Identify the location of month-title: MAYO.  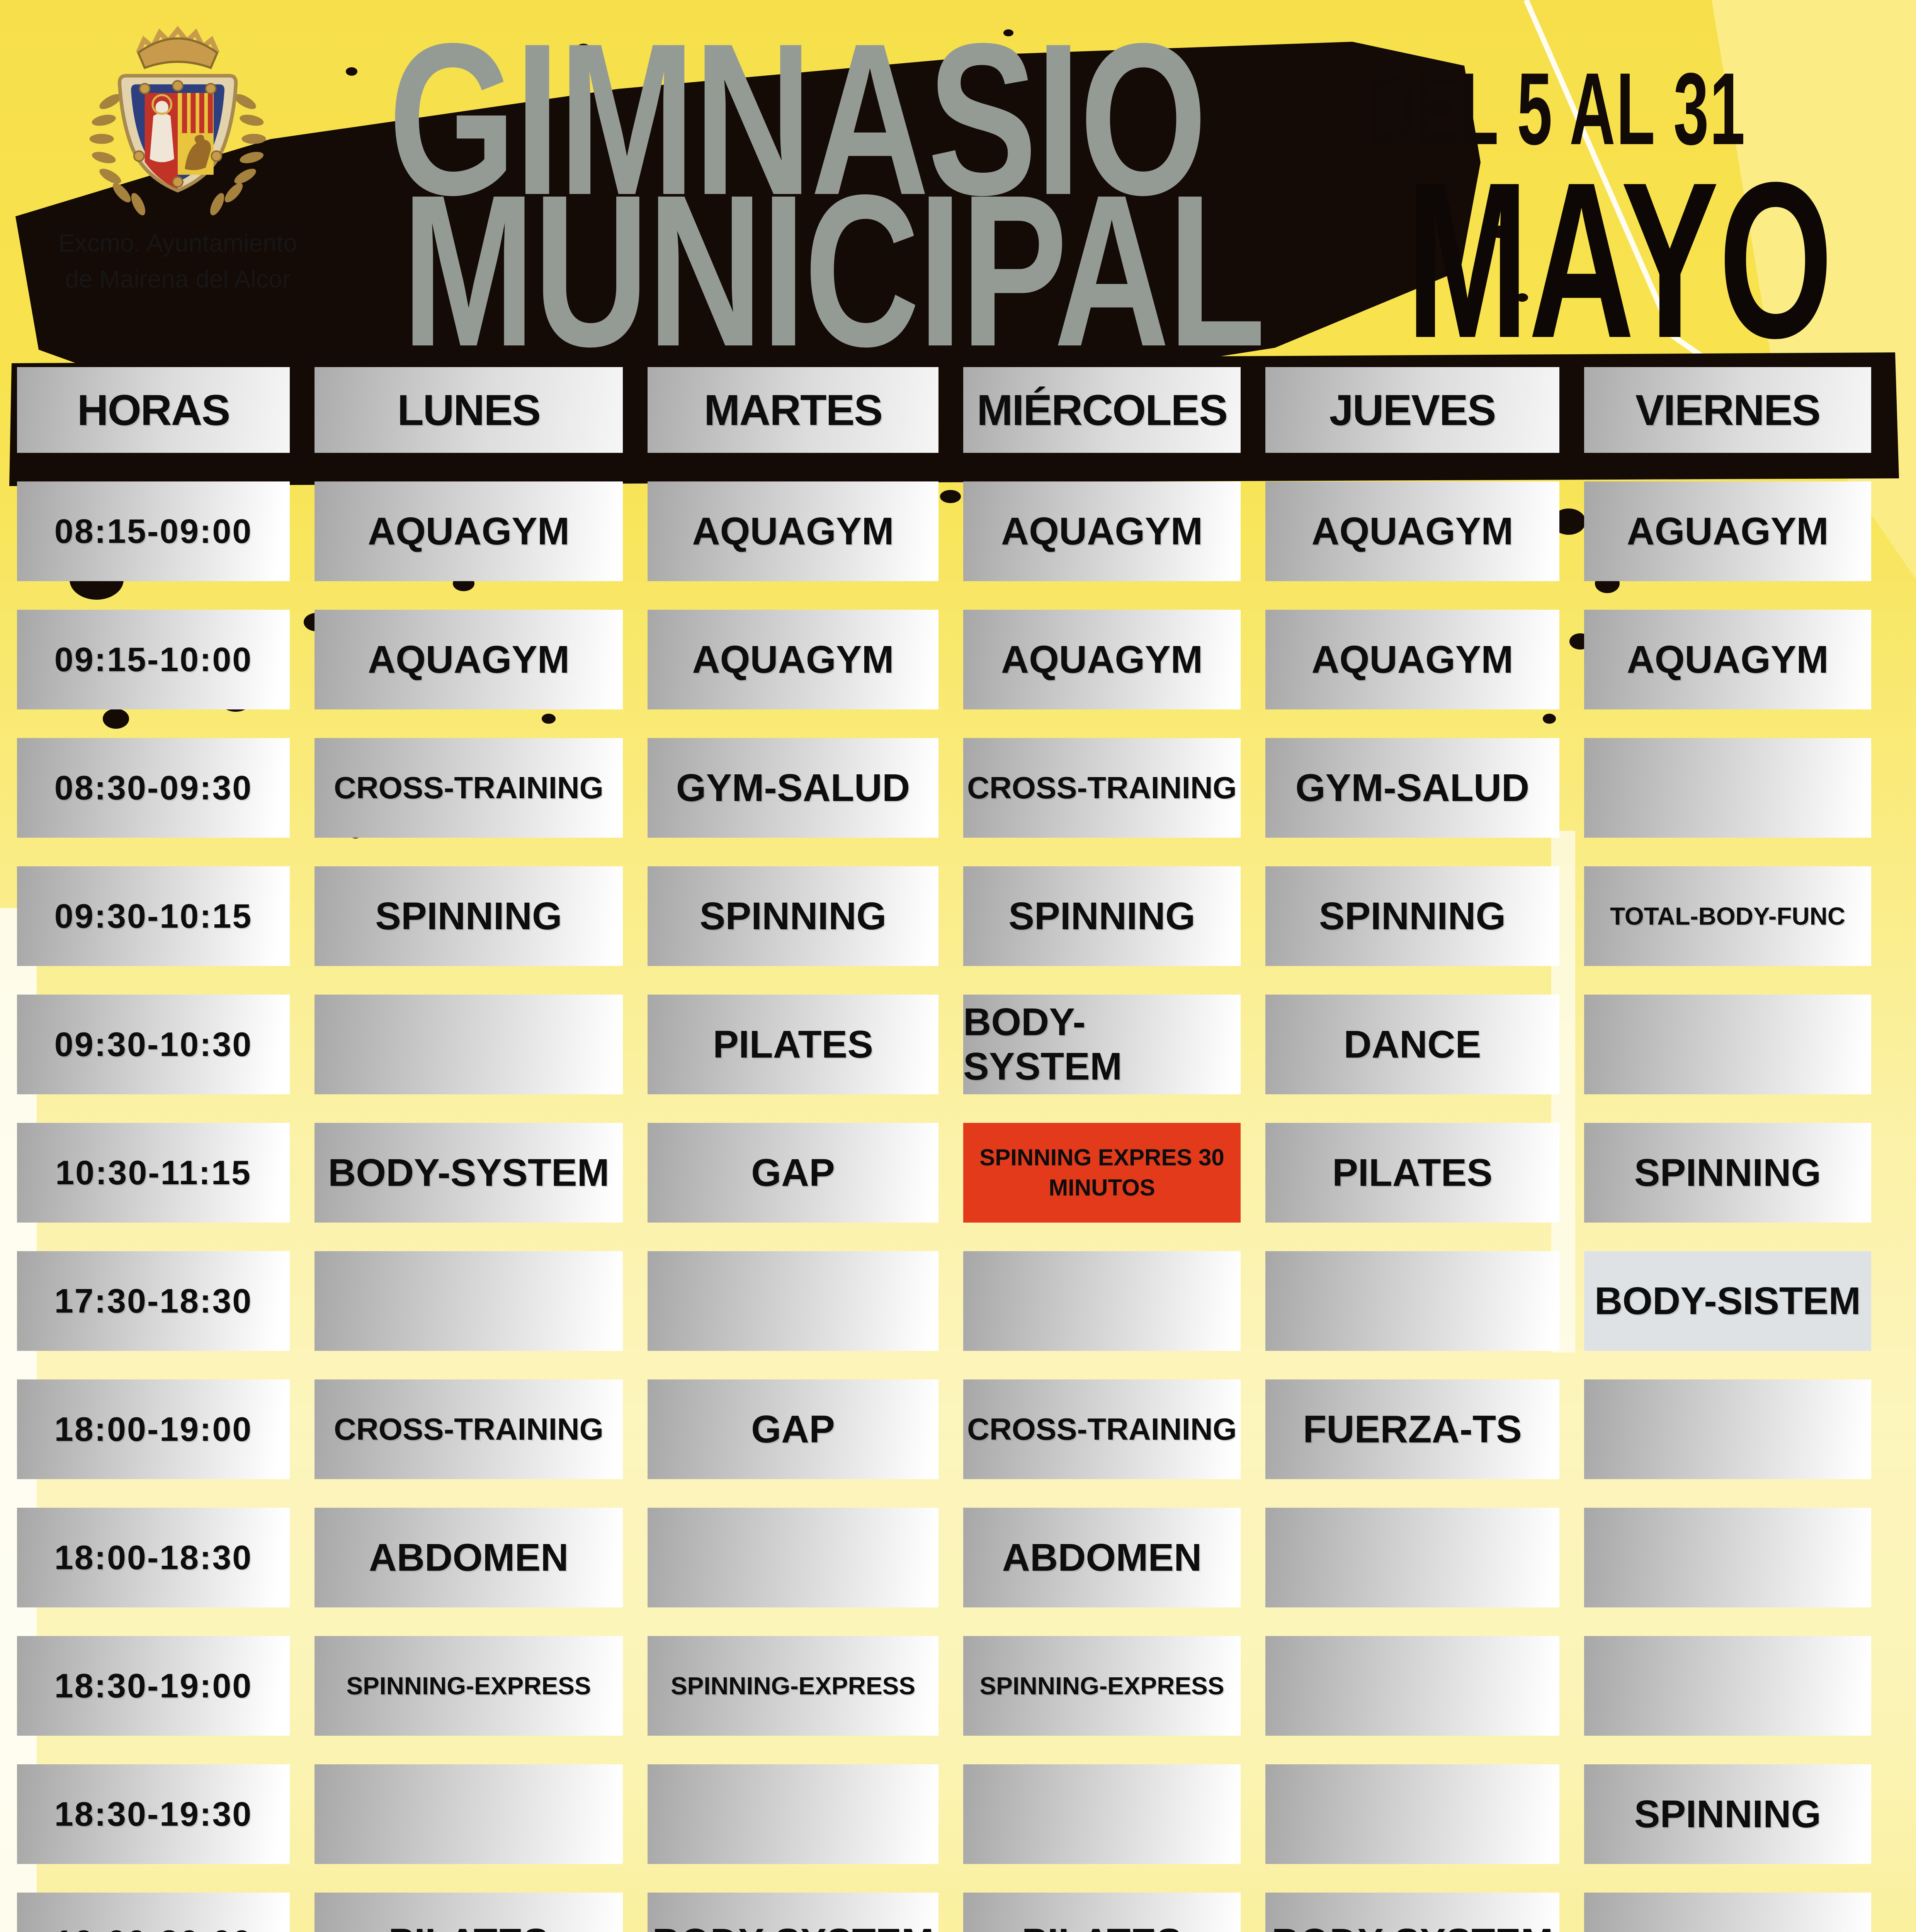
(1620, 260).